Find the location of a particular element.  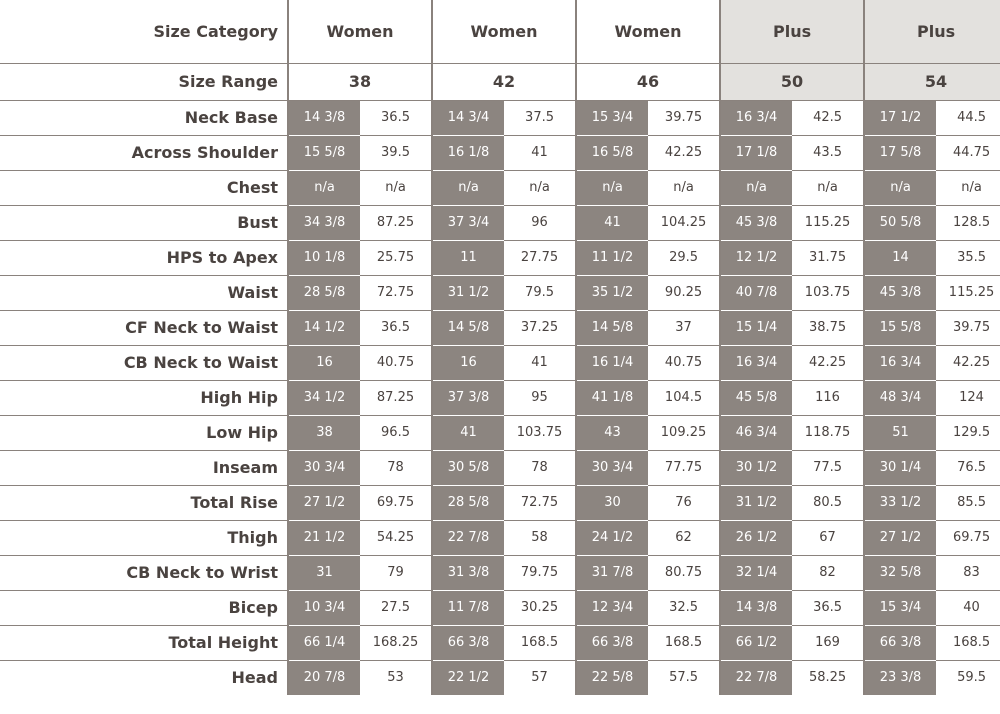

cm-value-cell: 83 is located at coordinates (968, 573).